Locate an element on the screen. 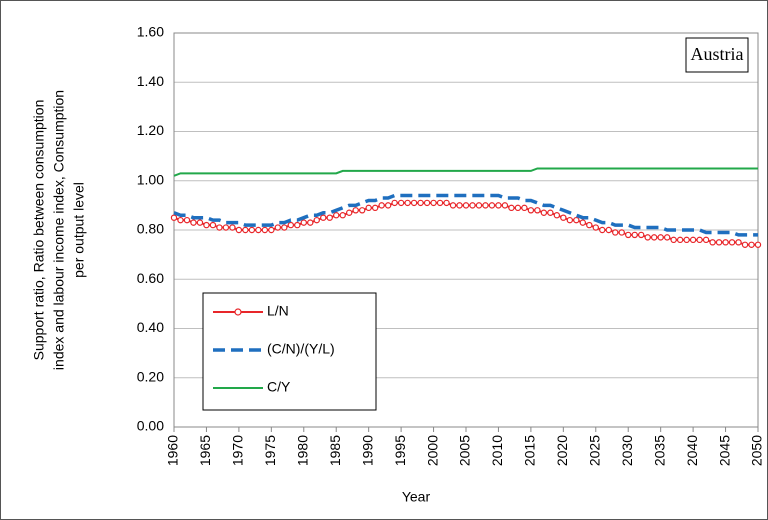 The width and height of the screenshot is (768, 520). y-tick-label: 0.40 is located at coordinates (150, 327).